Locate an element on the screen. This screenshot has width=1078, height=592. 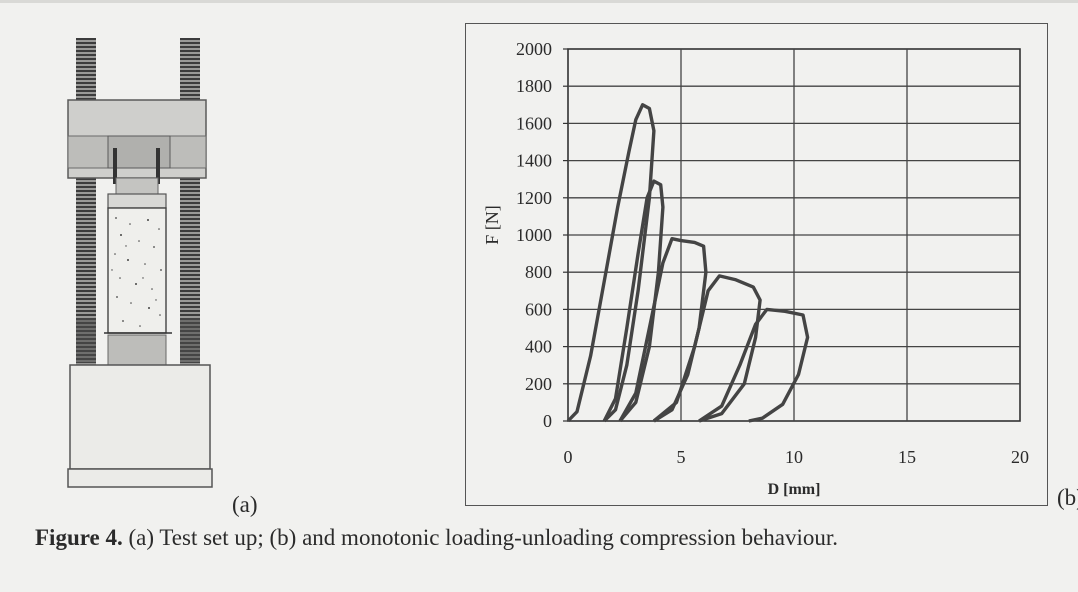
y-tick-label: 200 is located at coordinates (538, 384).